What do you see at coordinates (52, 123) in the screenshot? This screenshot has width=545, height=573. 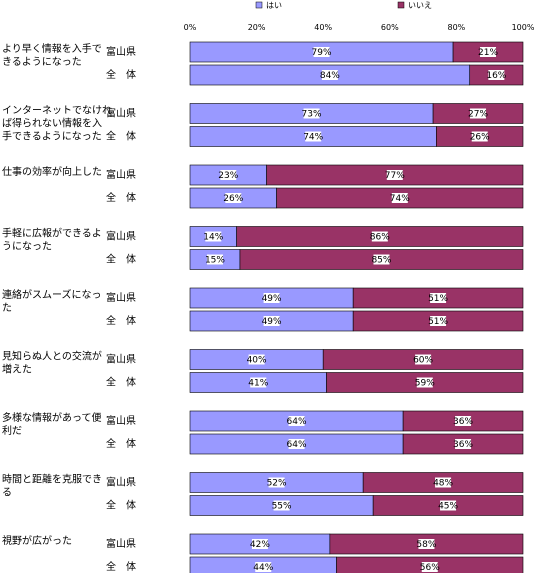 I see `category-label: ば得られない情報を入` at bounding box center [52, 123].